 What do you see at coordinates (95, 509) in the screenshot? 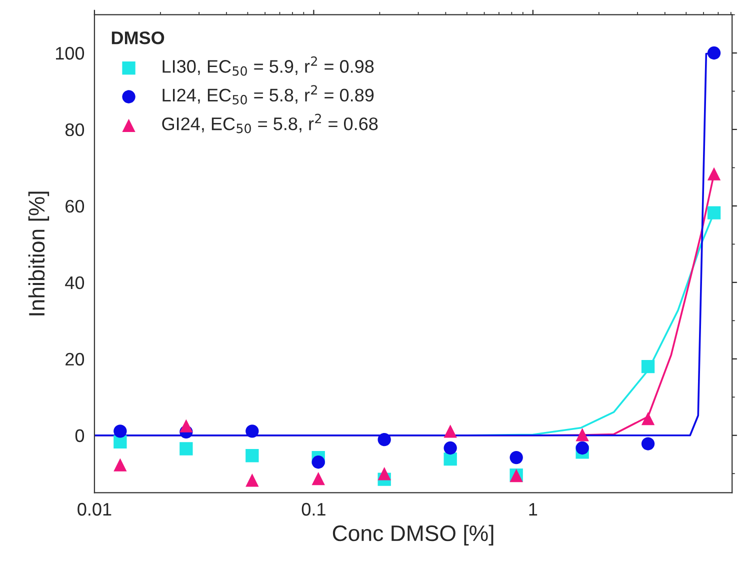
I see `x-tick-label: 0.01` at bounding box center [95, 509].